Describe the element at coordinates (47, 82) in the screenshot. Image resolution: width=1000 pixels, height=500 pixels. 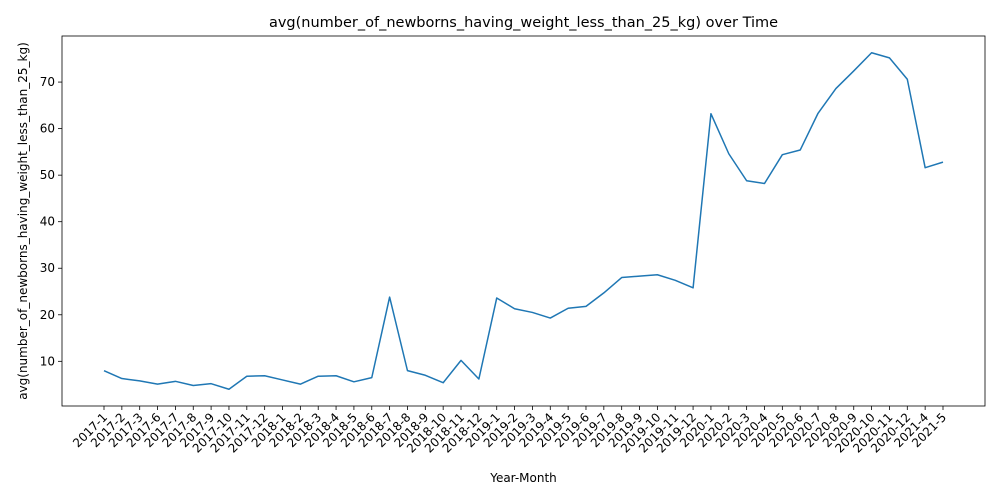
I see `y-tick-label: 70` at that location.